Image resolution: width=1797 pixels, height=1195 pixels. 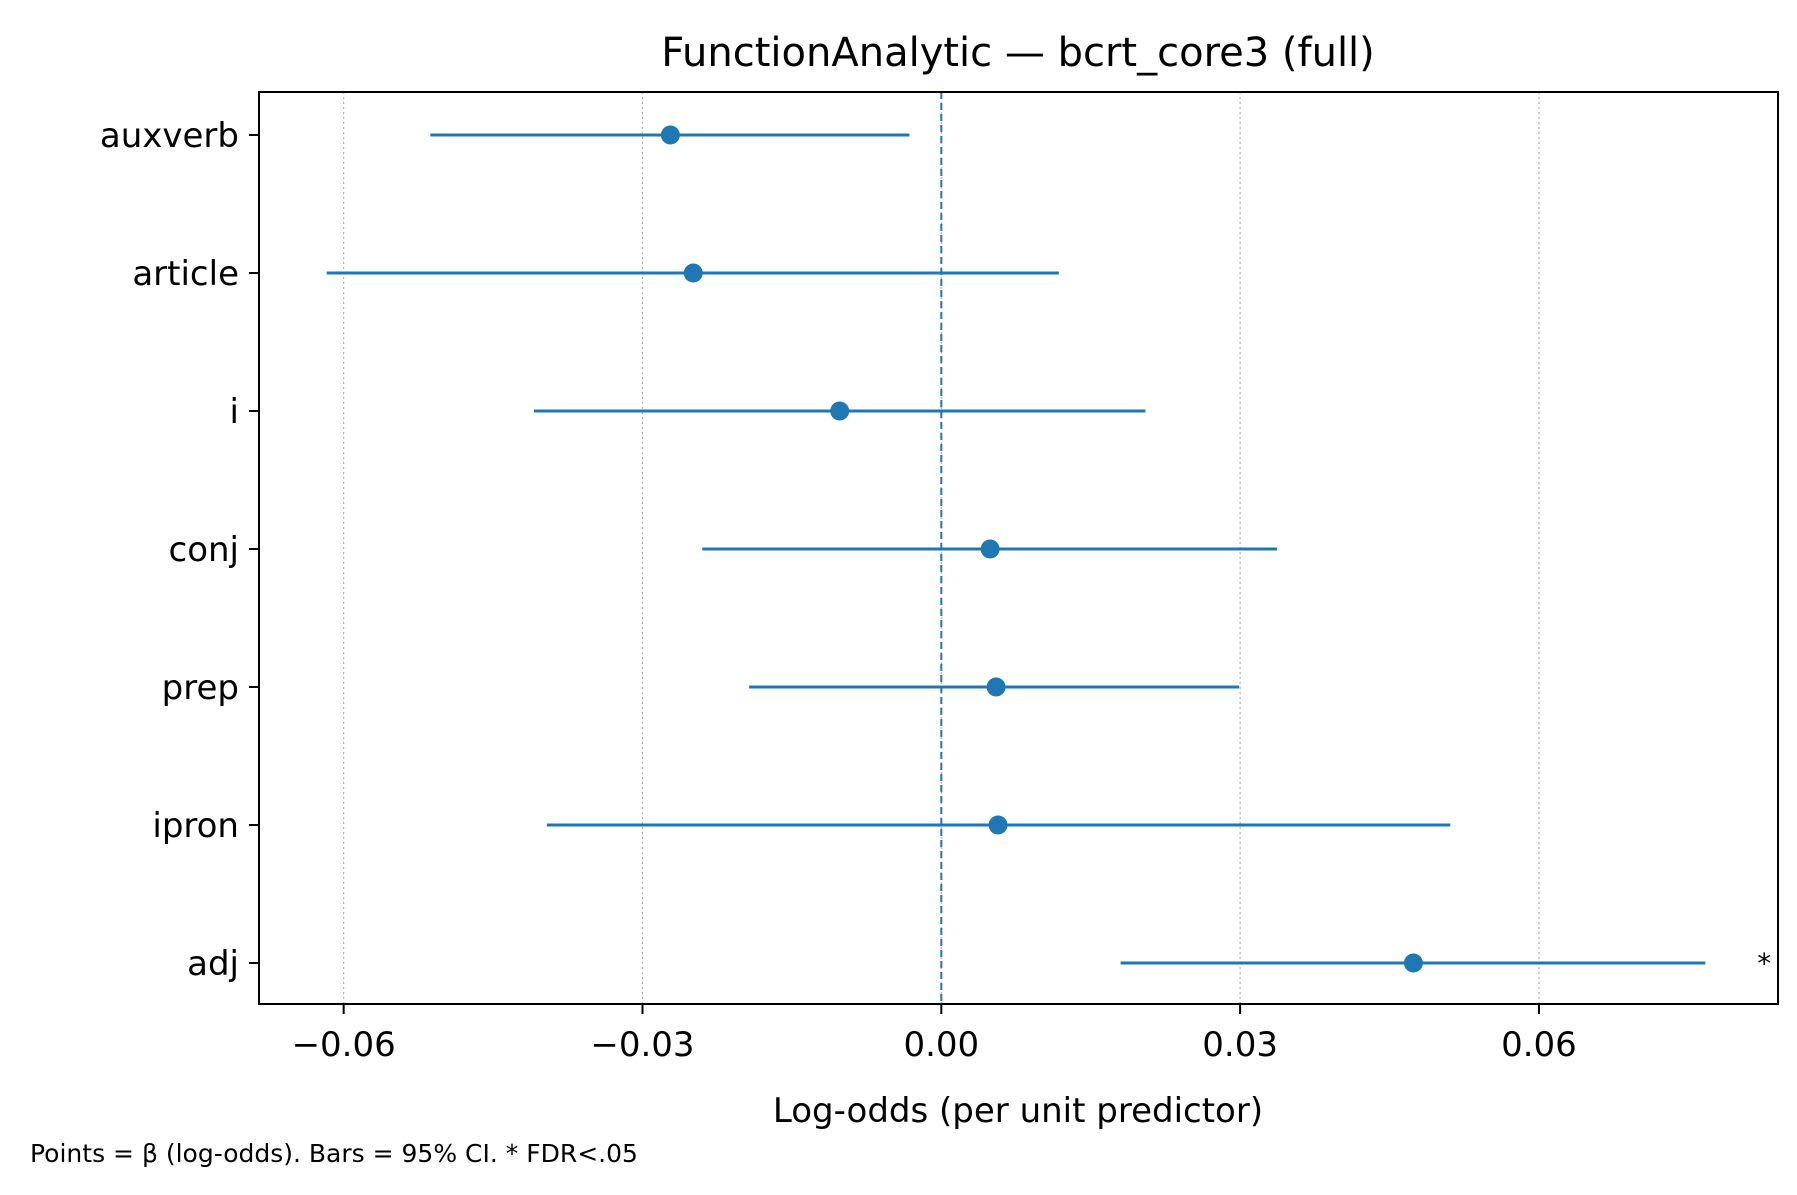 I want to click on x-tick-label: −0.03, so click(x=642, y=1045).